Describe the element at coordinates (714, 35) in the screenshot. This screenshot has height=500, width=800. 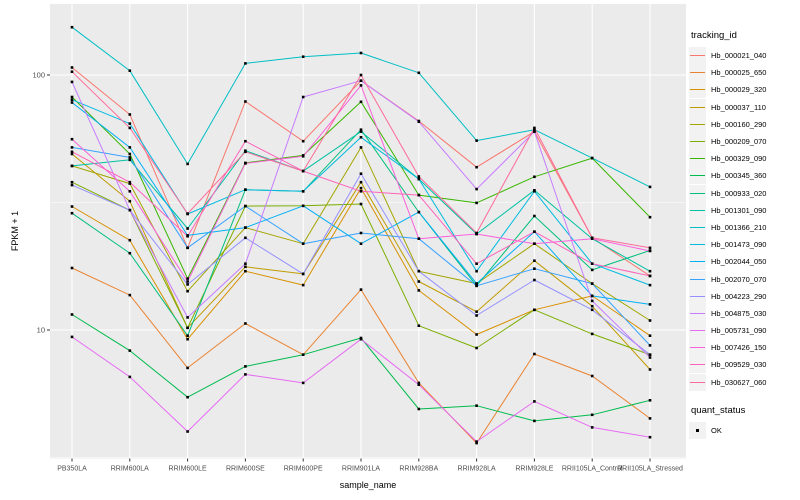
I see `legend-title-tracking-id: tracking_id` at that location.